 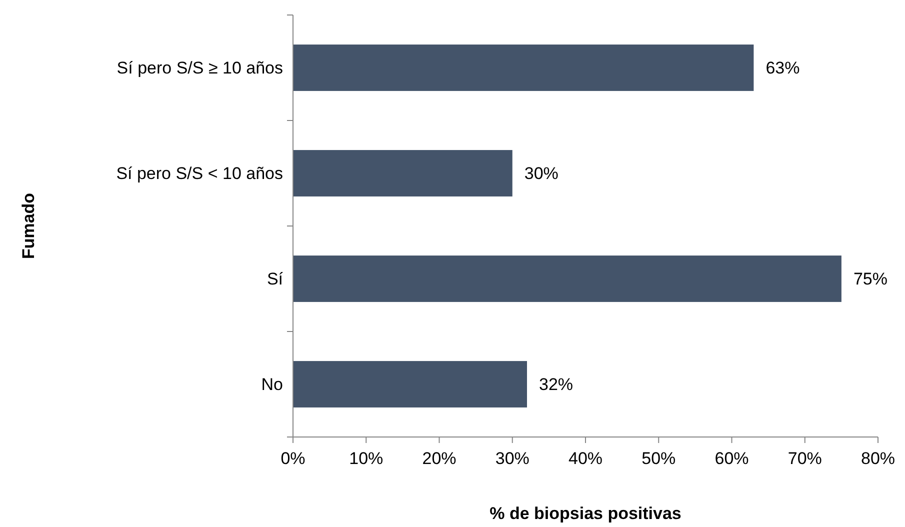 What do you see at coordinates (585, 458) in the screenshot?
I see `x-tick-label: 40%` at bounding box center [585, 458].